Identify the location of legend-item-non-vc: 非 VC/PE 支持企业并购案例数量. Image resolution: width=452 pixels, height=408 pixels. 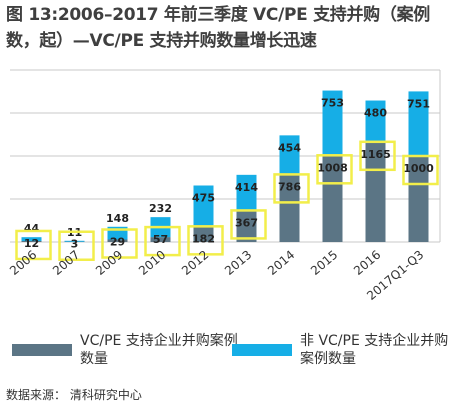
(342, 350).